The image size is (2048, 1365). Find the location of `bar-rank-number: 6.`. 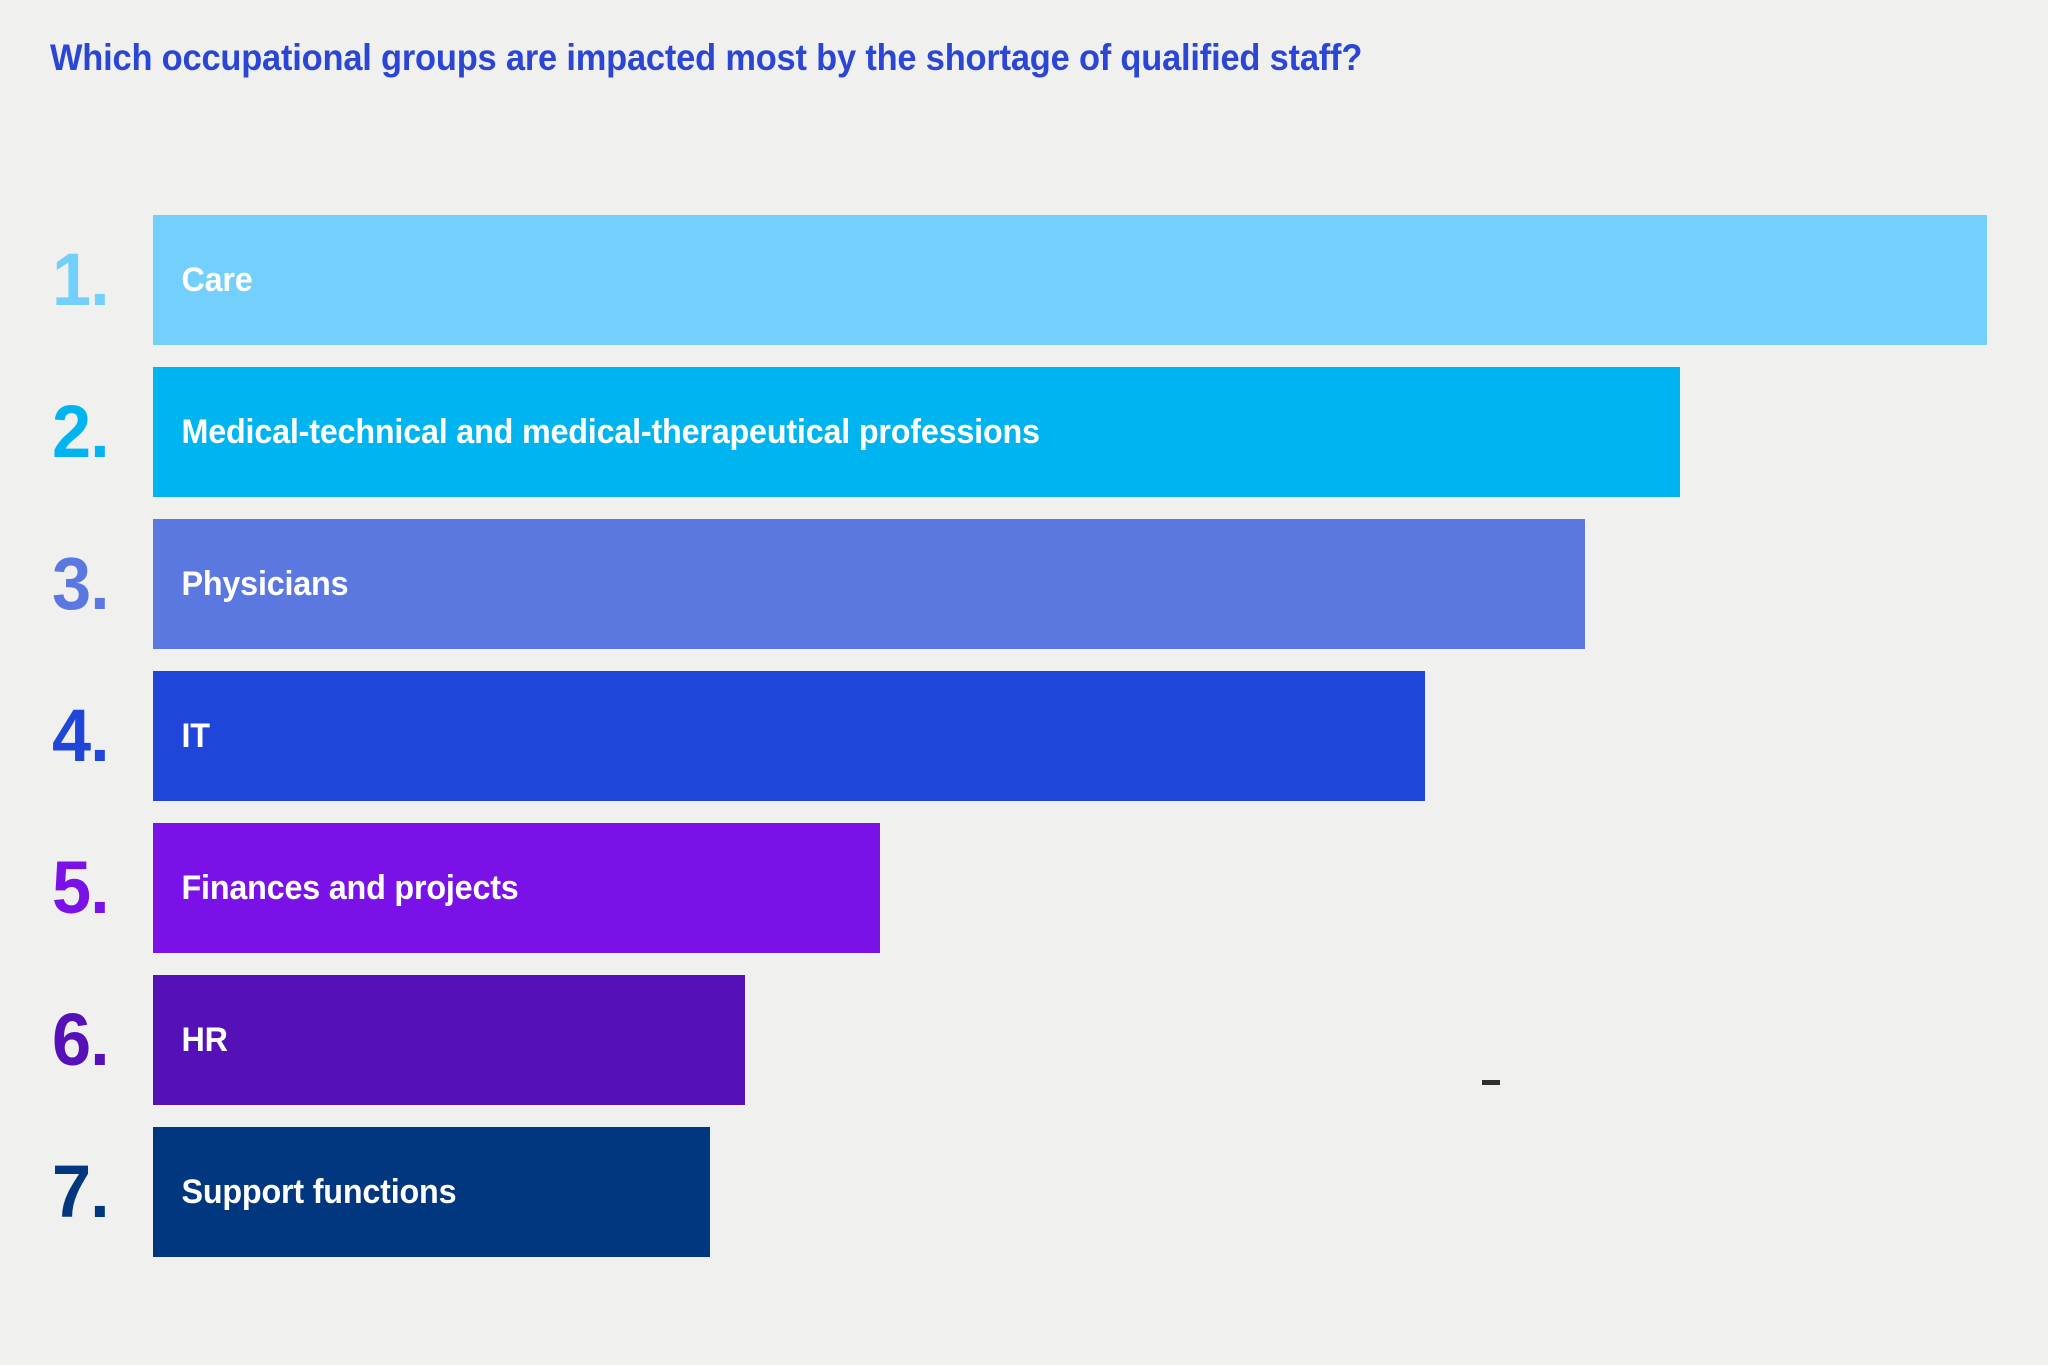

bar-rank-number: 6. is located at coordinates (81, 1039).